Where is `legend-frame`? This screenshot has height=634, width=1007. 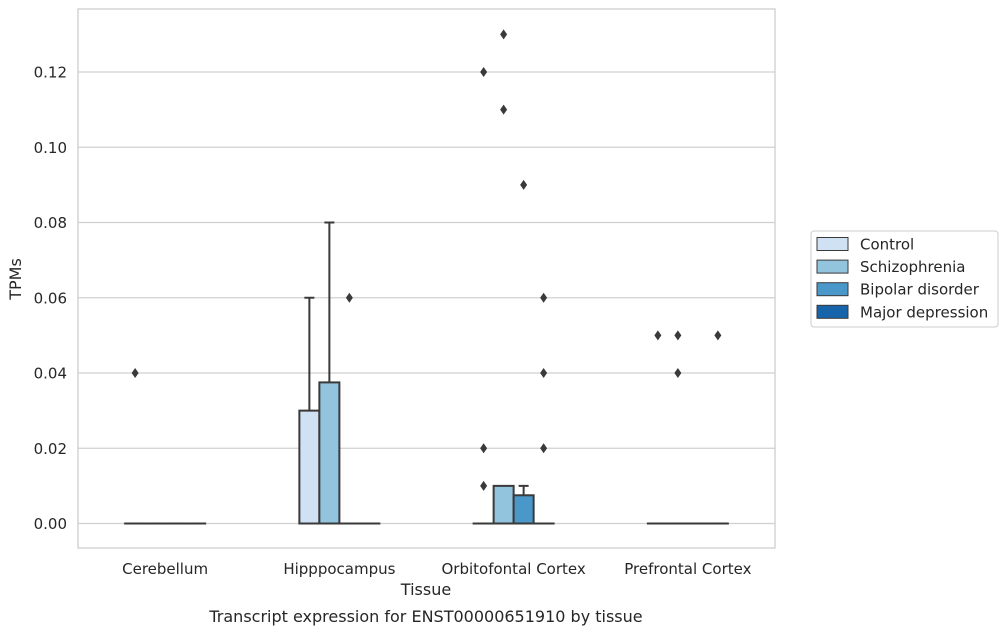 legend-frame is located at coordinates (904, 279).